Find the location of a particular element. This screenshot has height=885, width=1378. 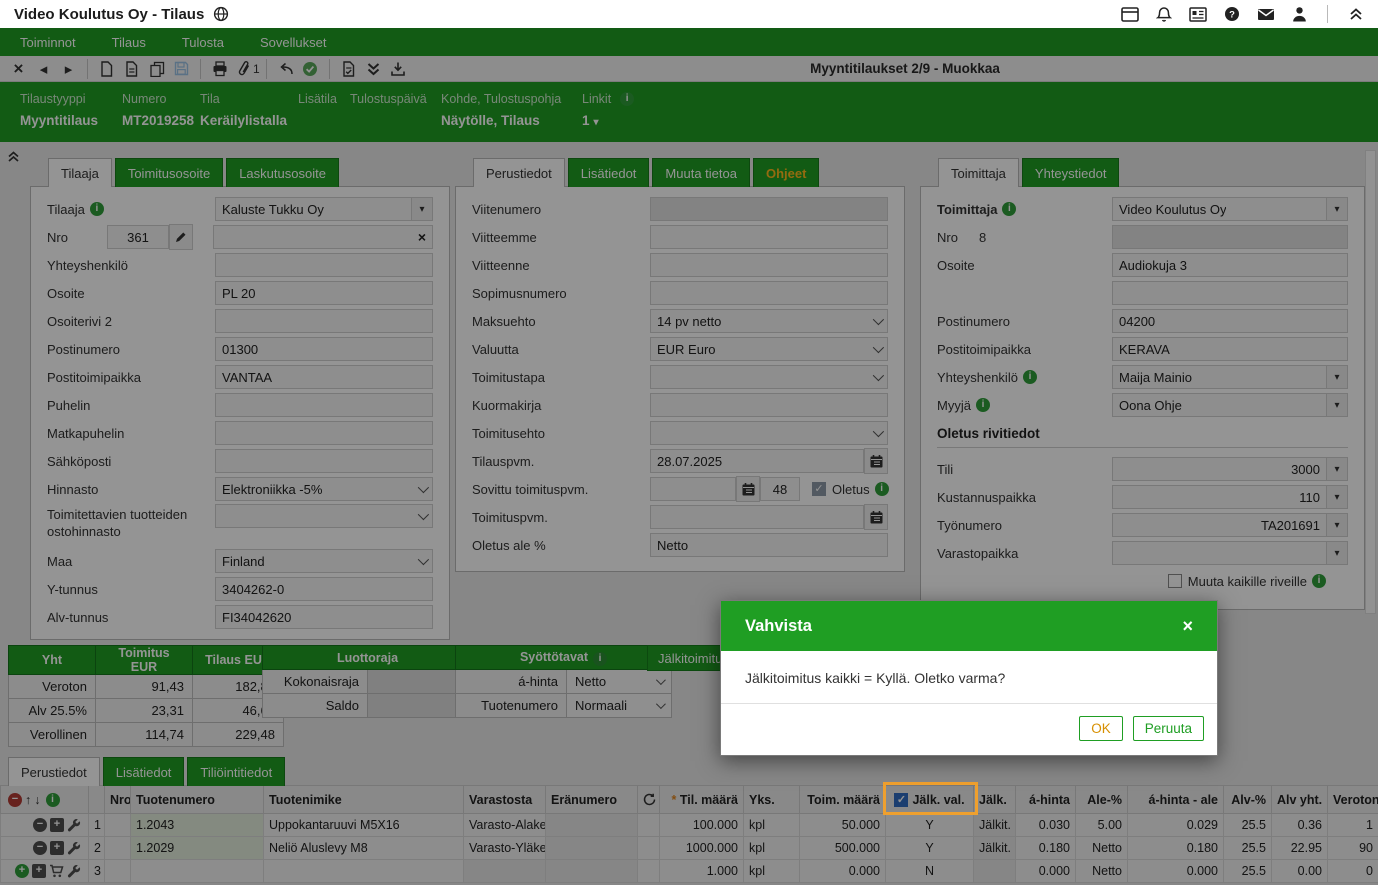

cell-toim-maara: 500.000 is located at coordinates (842, 848).